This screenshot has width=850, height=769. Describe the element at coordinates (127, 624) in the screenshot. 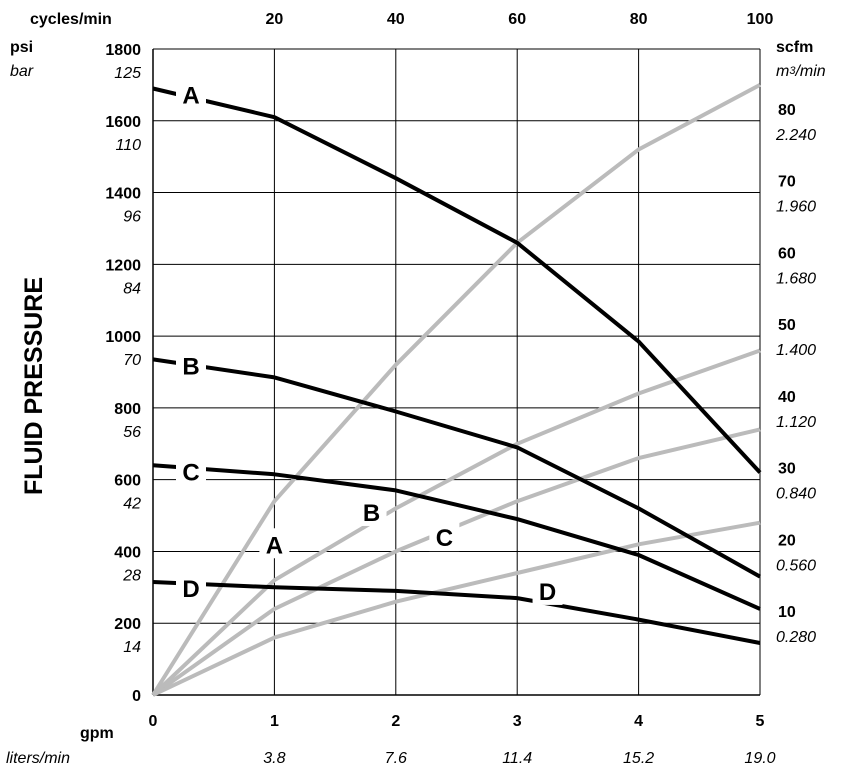

I see `y-left-tick-label: 200` at that location.